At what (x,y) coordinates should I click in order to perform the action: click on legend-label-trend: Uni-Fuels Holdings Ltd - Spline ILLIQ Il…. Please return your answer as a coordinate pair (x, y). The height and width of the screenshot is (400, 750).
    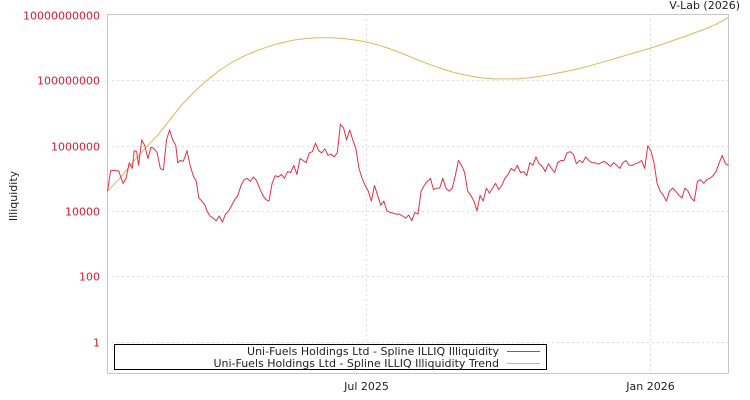
    Looking at the image, I should click on (356, 363).